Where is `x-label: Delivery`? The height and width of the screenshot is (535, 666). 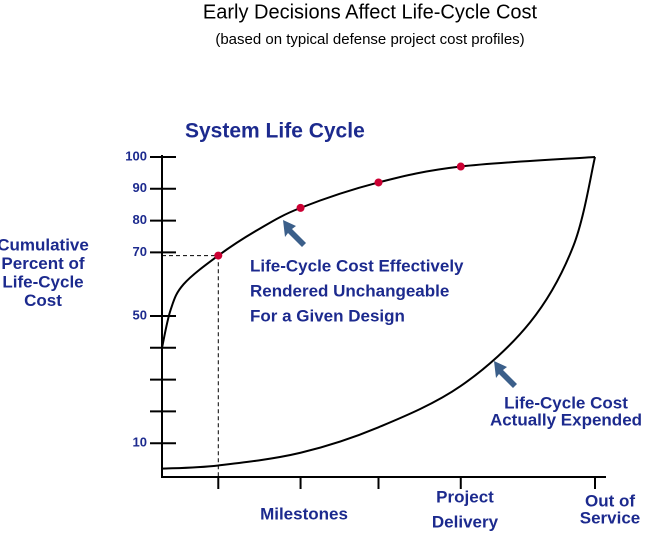
x-label: Delivery is located at coordinates (465, 521).